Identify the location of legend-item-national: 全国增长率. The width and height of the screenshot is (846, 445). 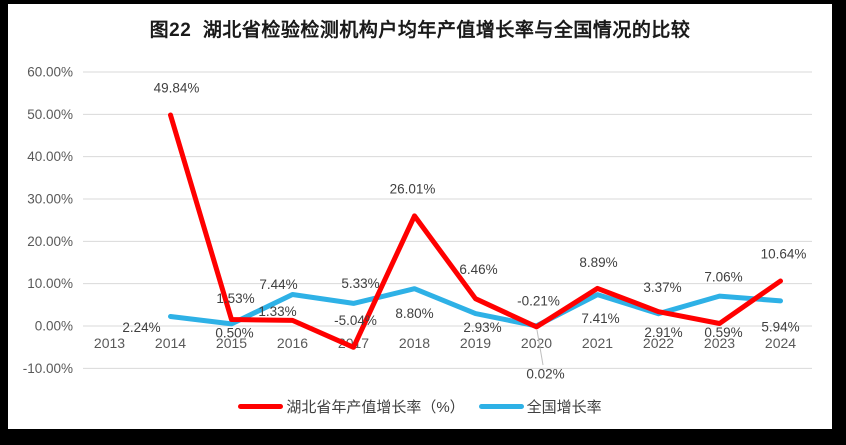
(540, 406).